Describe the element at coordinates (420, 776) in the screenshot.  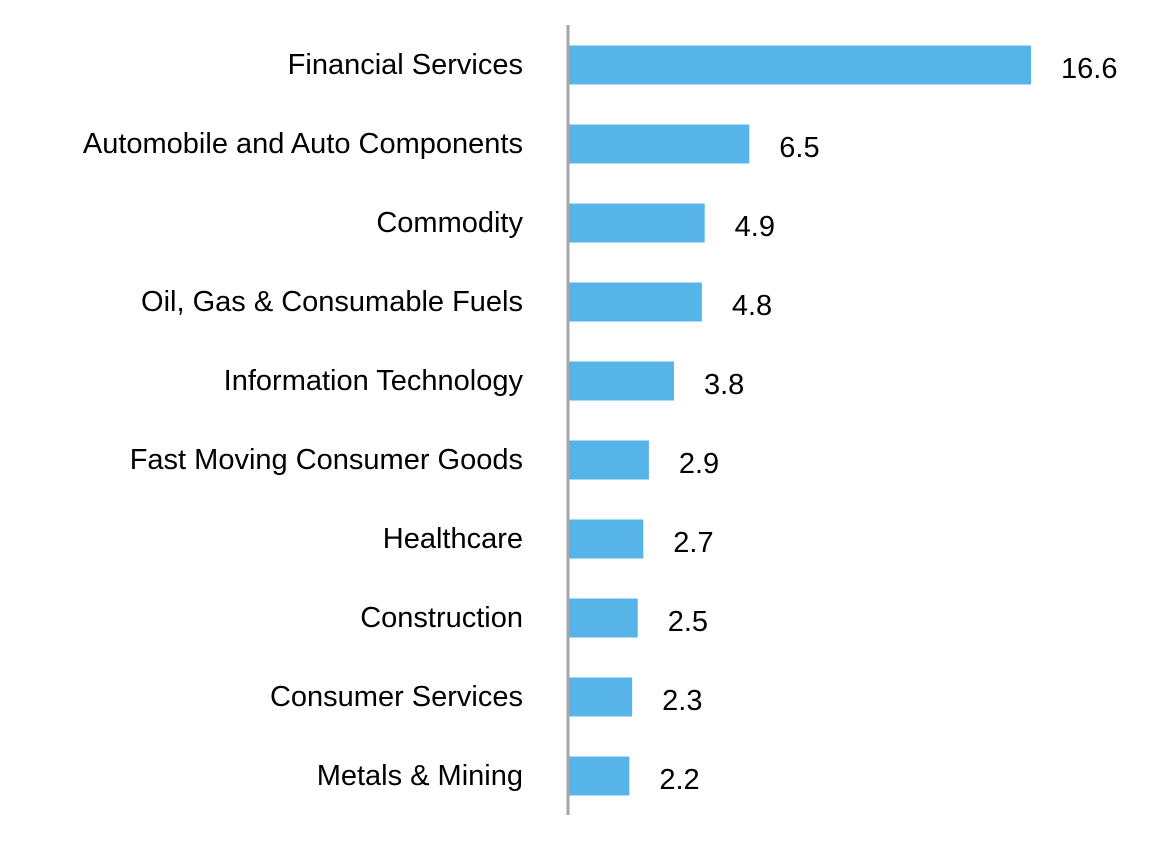
I see `category-label: Metals & Mining` at that location.